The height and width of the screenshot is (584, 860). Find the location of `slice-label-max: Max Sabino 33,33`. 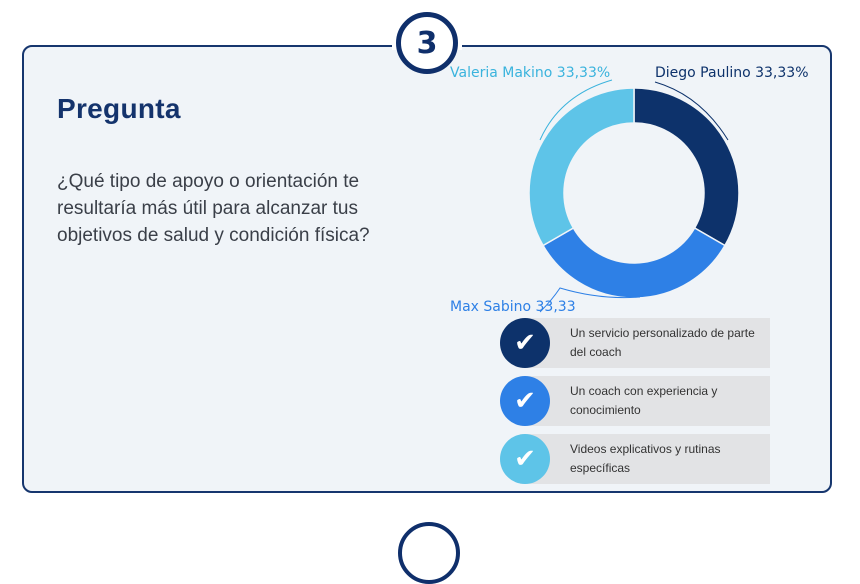

slice-label-max: Max Sabino 33,33 is located at coordinates (513, 307).